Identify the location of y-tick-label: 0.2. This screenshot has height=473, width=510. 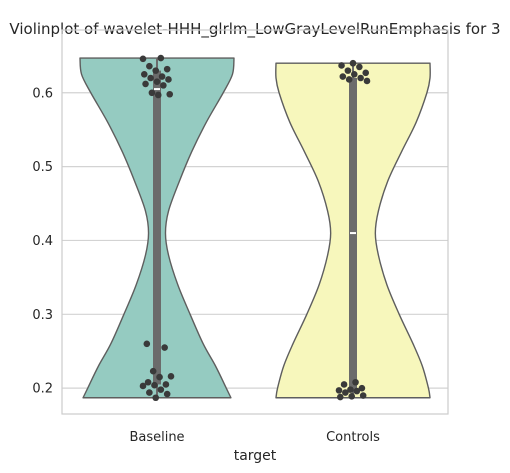
(42, 389).